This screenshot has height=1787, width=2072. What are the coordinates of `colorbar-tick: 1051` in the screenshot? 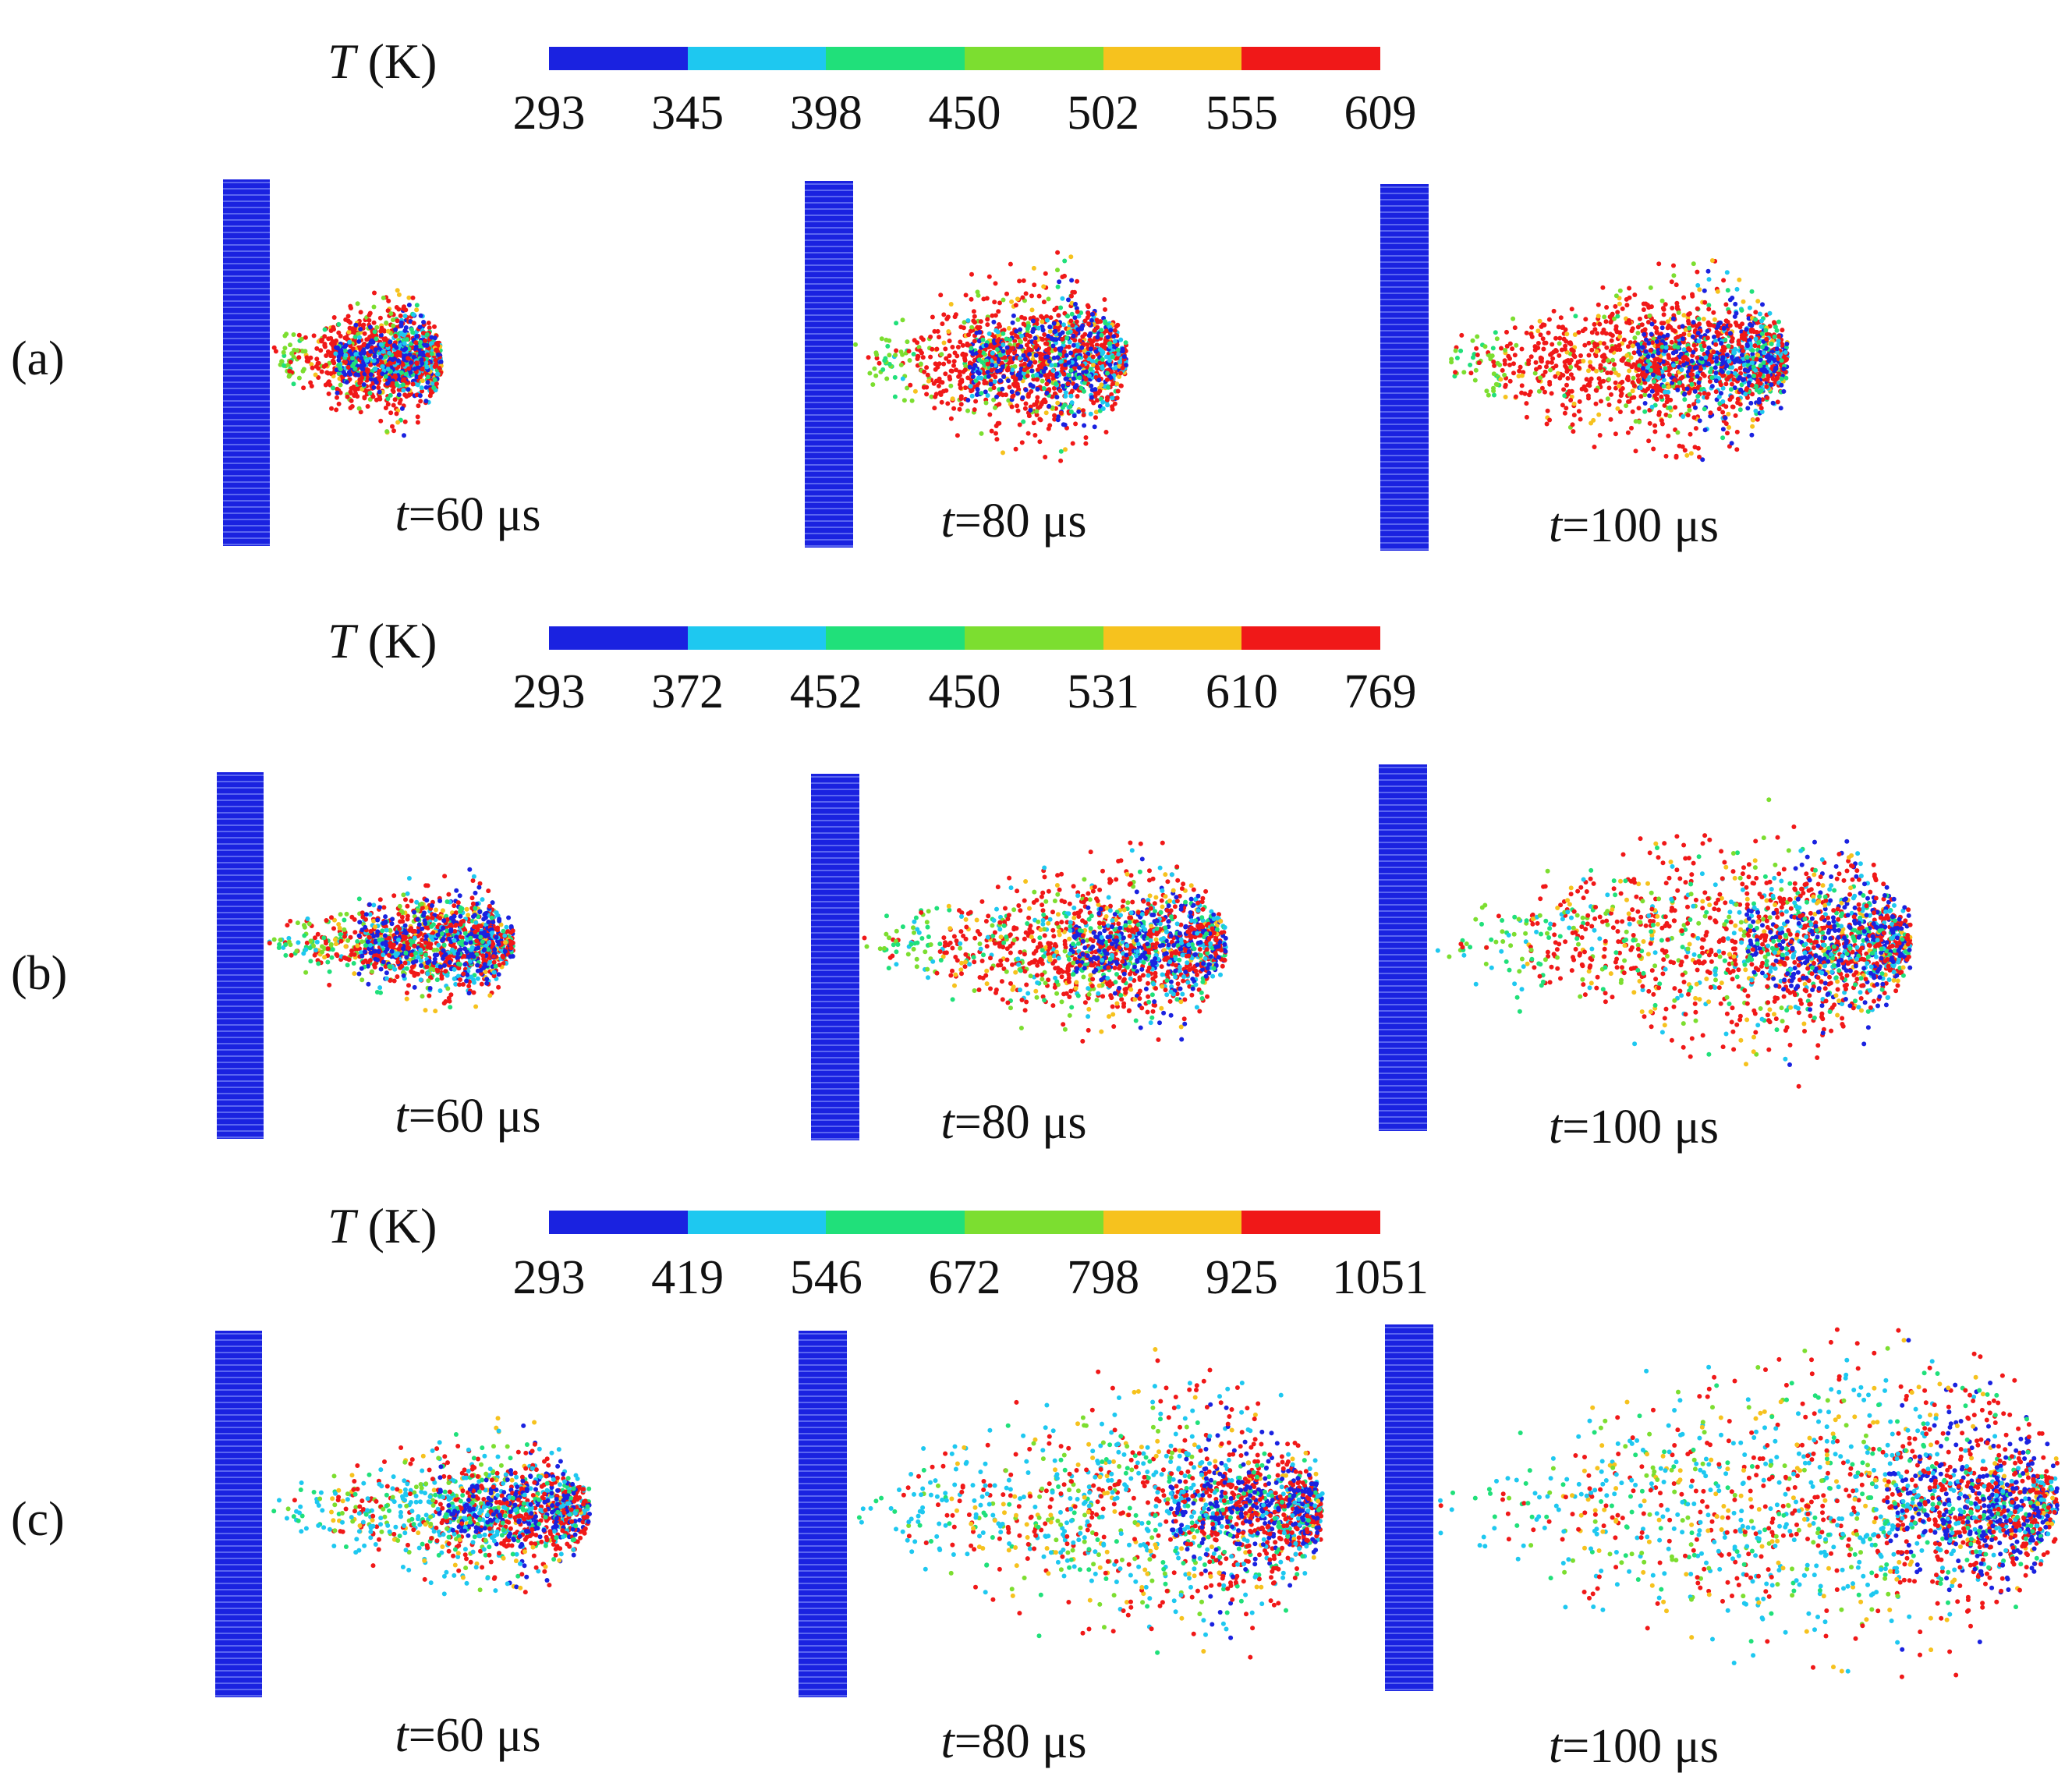 It's located at (1380, 1277).